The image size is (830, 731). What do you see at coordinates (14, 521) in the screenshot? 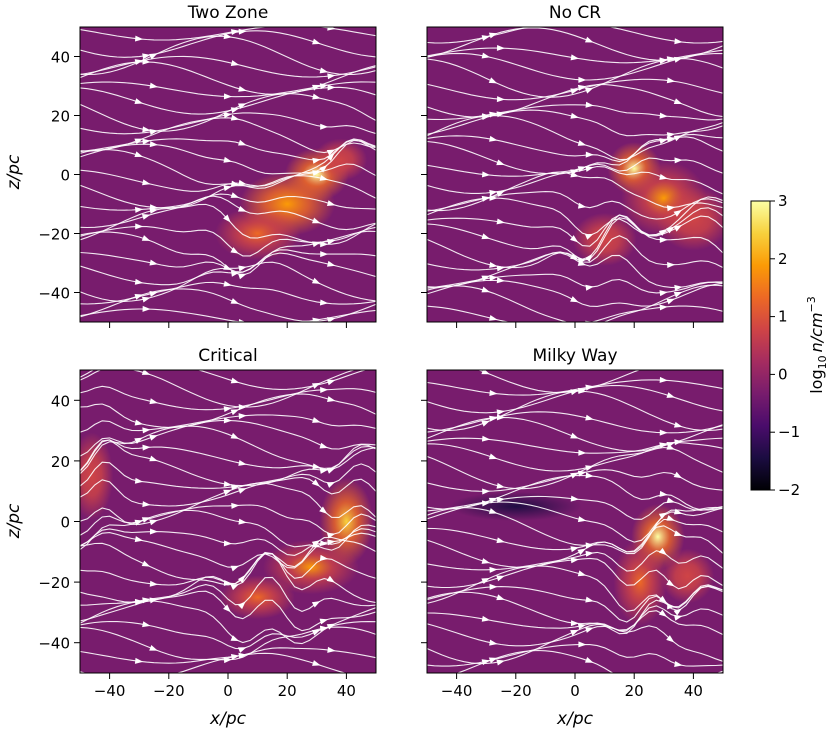
I see `ylabel-bottom: z/pc` at bounding box center [14, 521].